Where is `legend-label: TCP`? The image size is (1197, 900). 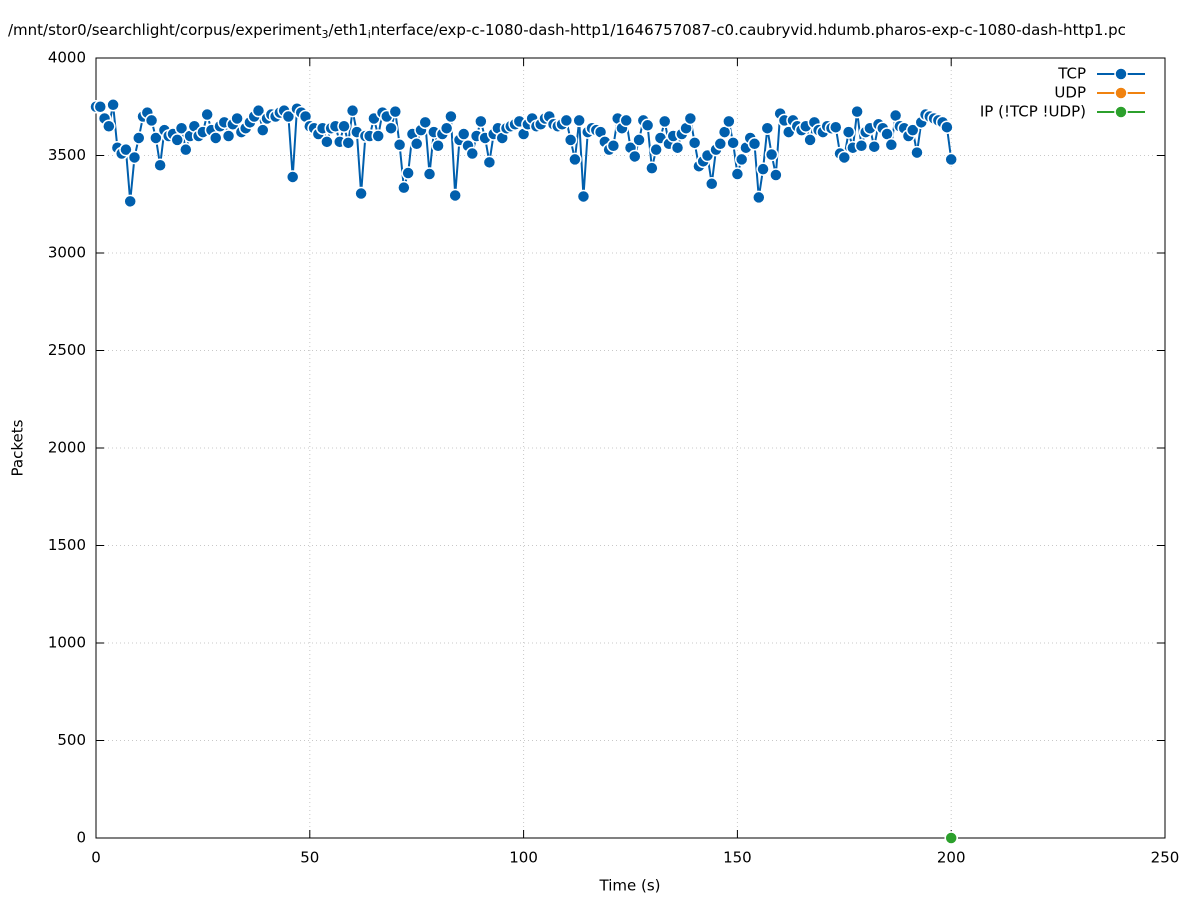 legend-label: TCP is located at coordinates (1071, 74).